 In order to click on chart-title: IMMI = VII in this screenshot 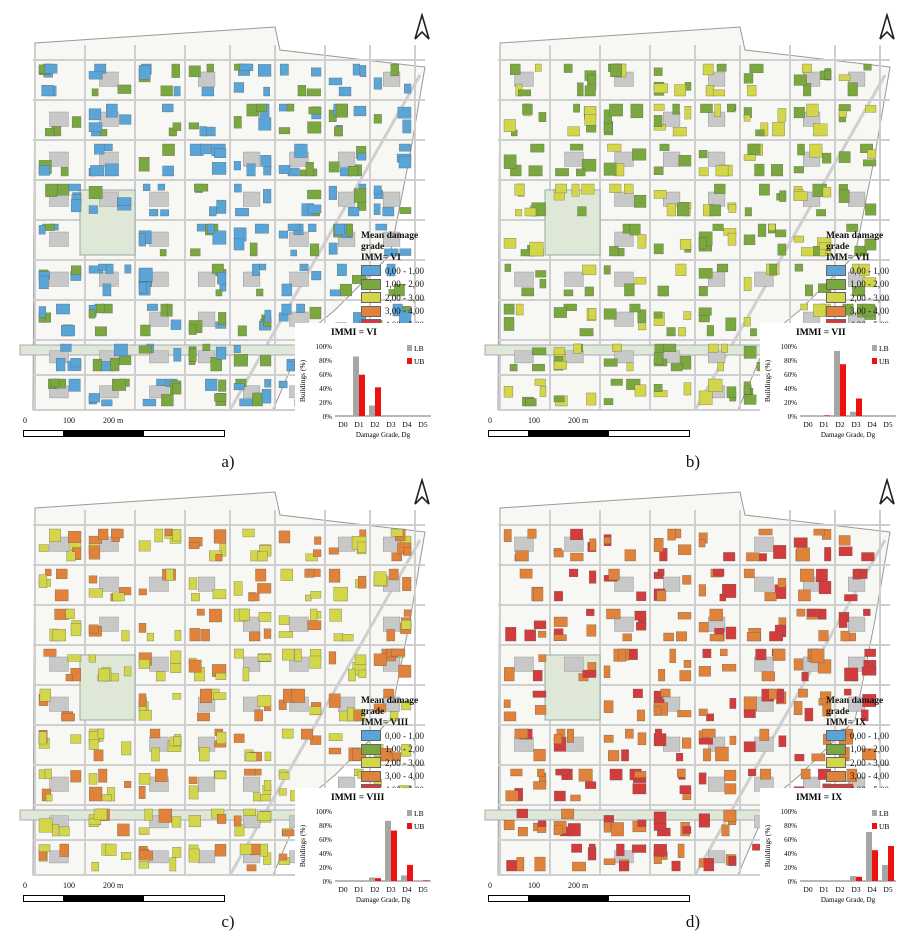, I will do `click(821, 333)`.